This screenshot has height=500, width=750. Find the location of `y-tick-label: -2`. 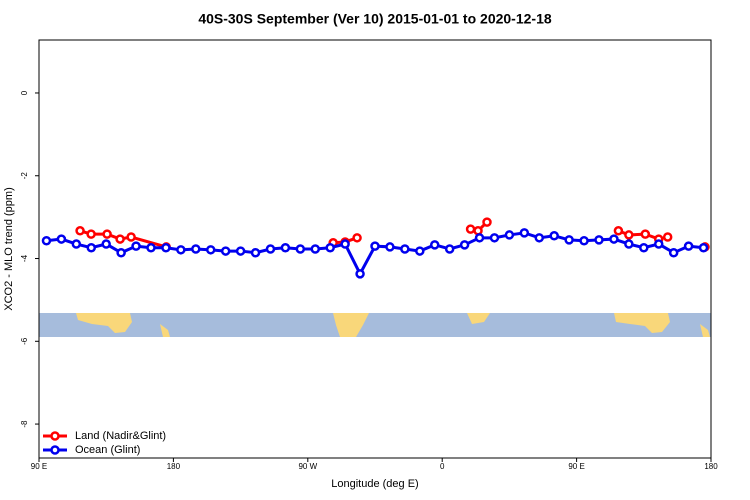

y-tick-label: -2 is located at coordinates (24, 176).